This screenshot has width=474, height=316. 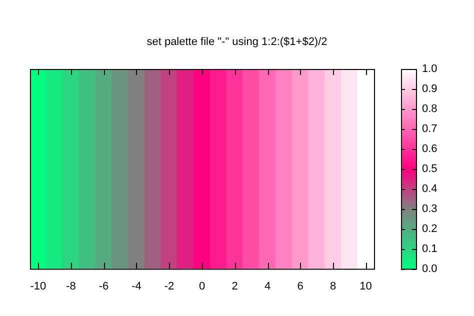 What do you see at coordinates (430, 248) in the screenshot?
I see `color-bar-label: 0.1` at bounding box center [430, 248].